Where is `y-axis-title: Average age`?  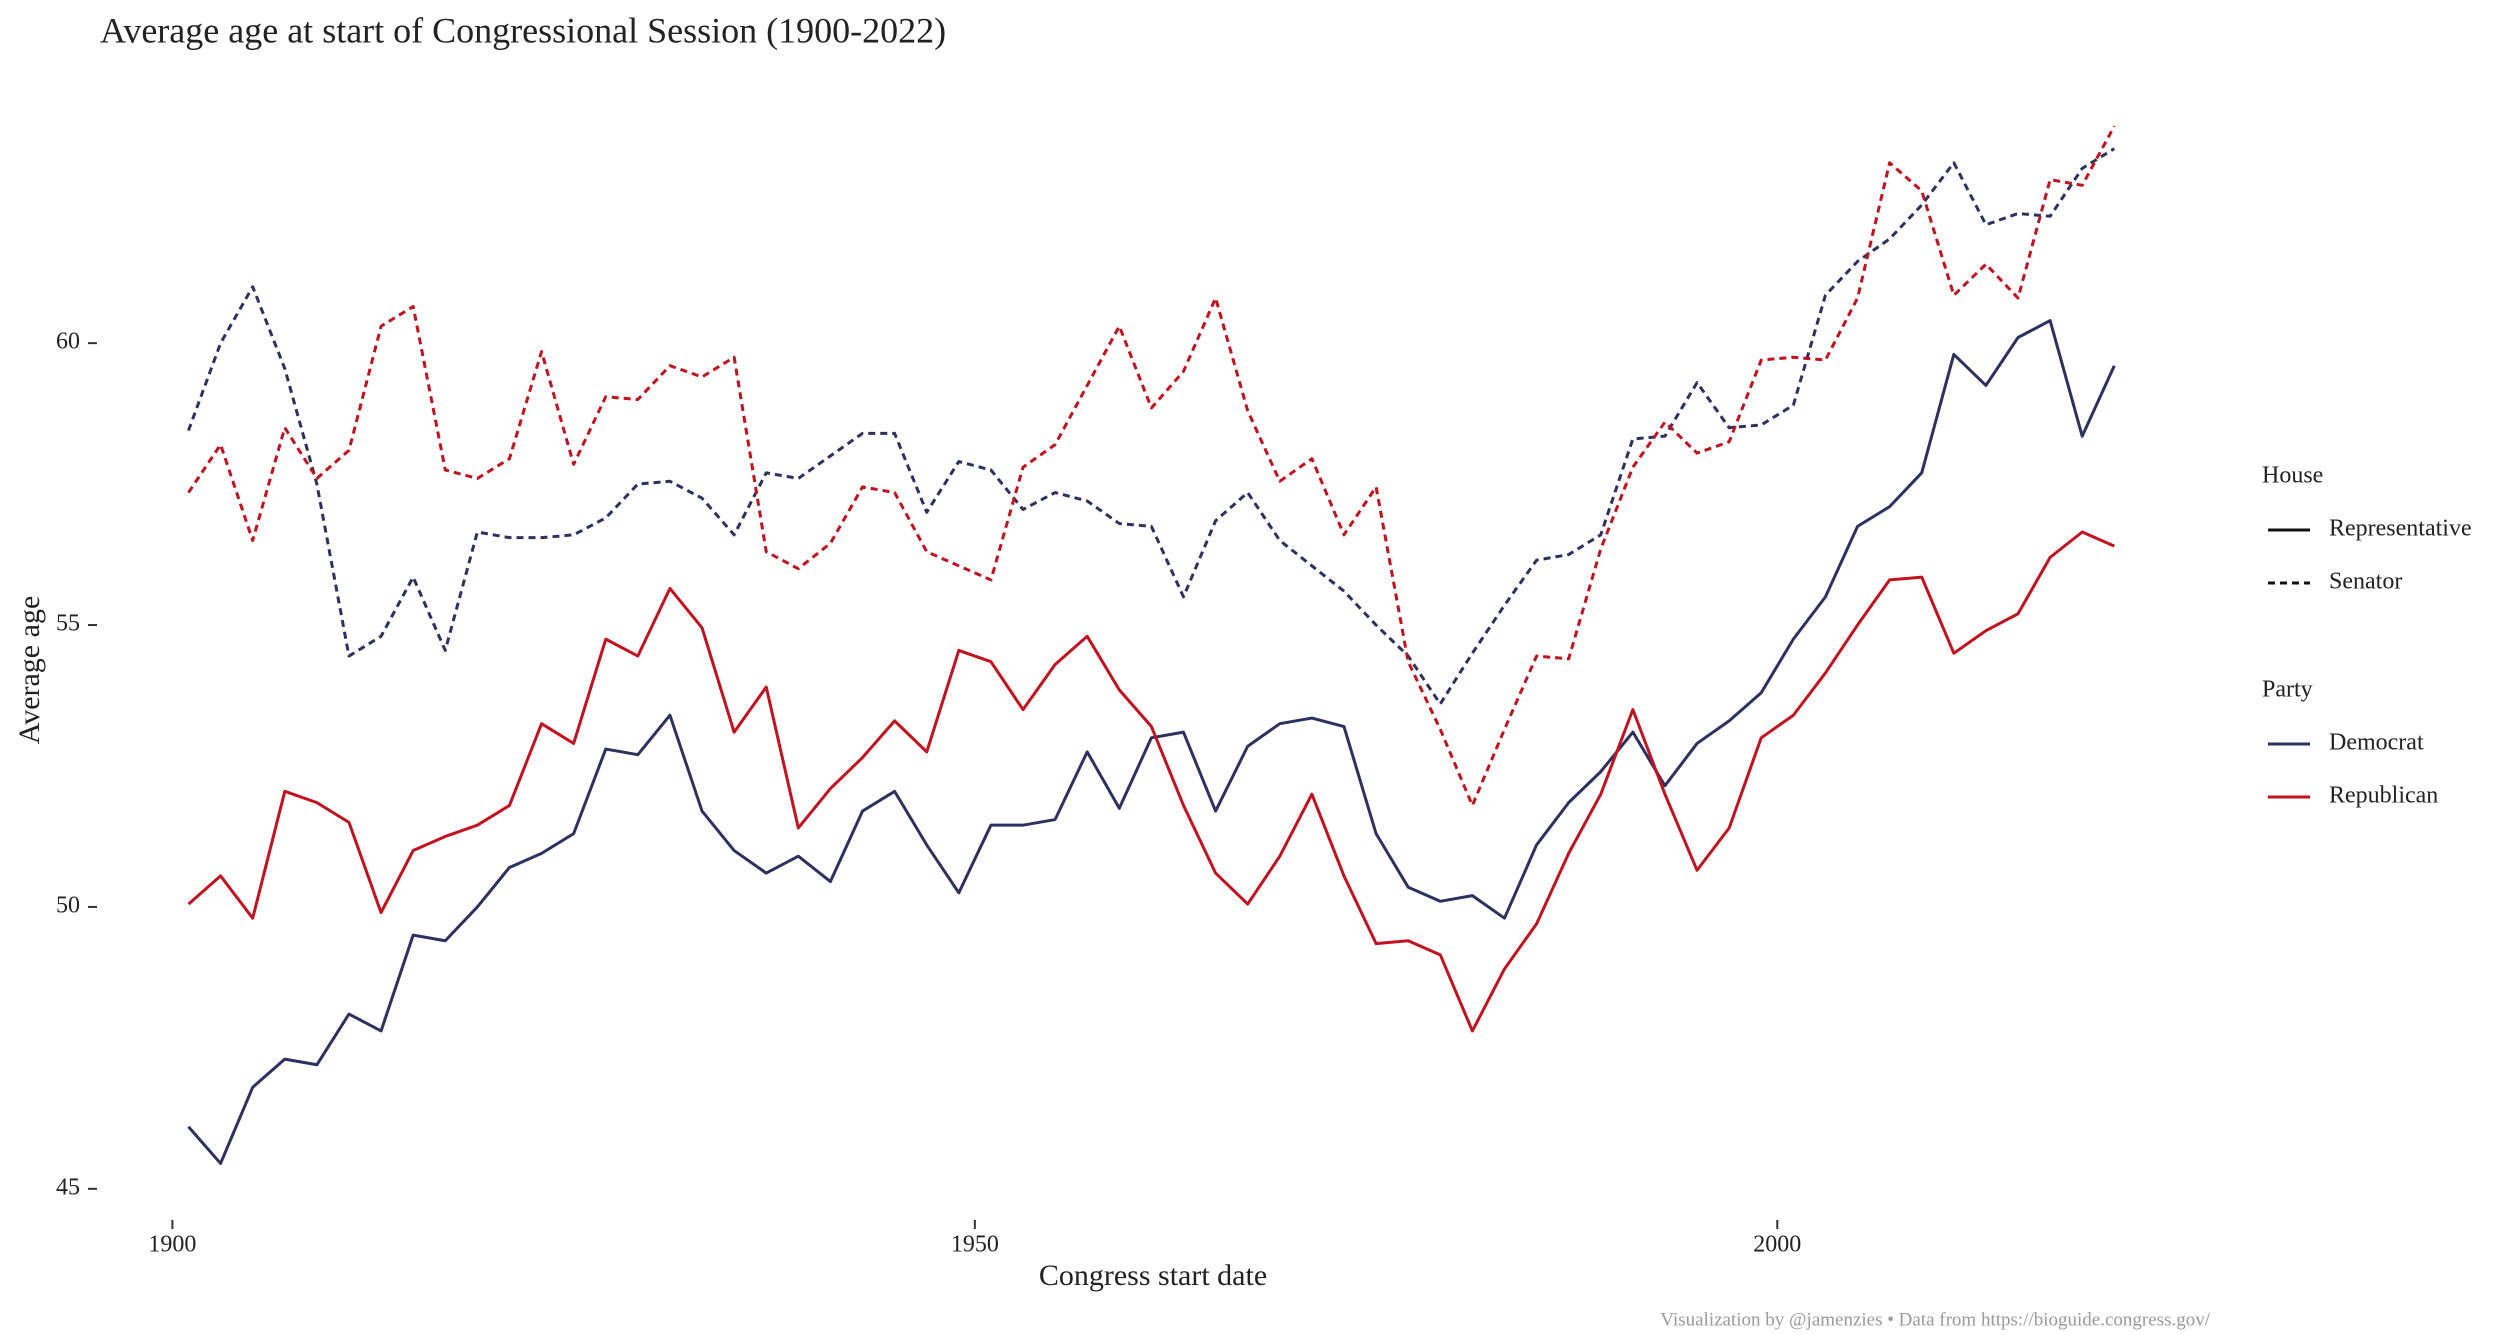 y-axis-title: Average age is located at coordinates (29, 670).